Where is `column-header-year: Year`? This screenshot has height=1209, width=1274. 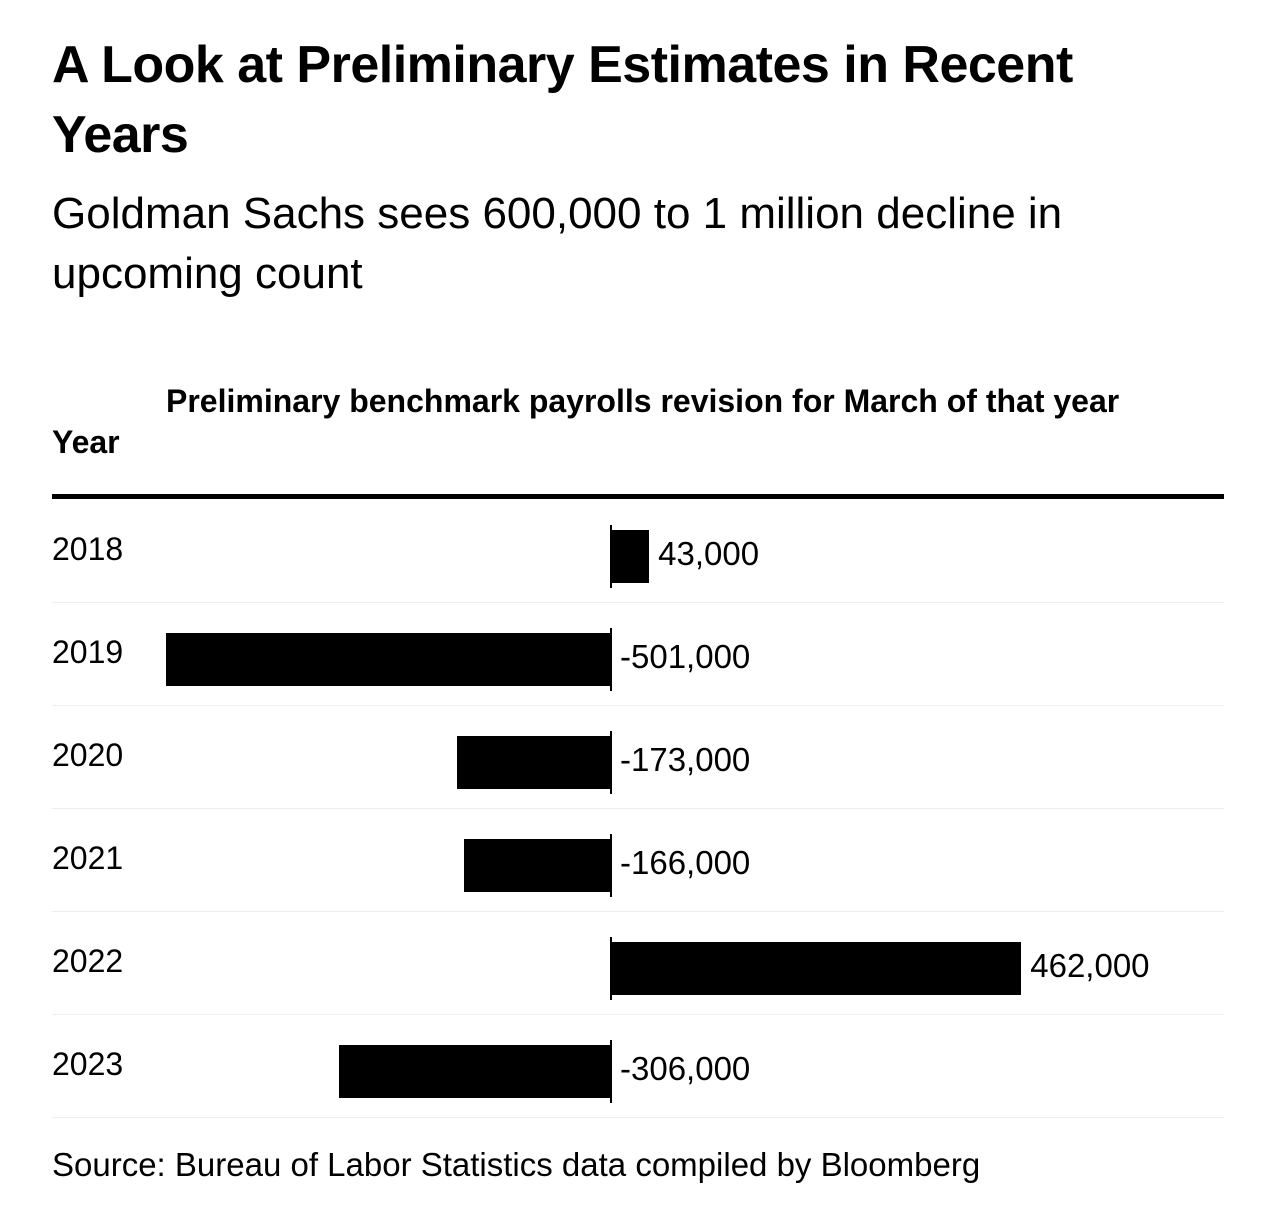 column-header-year: Year is located at coordinates (86, 442).